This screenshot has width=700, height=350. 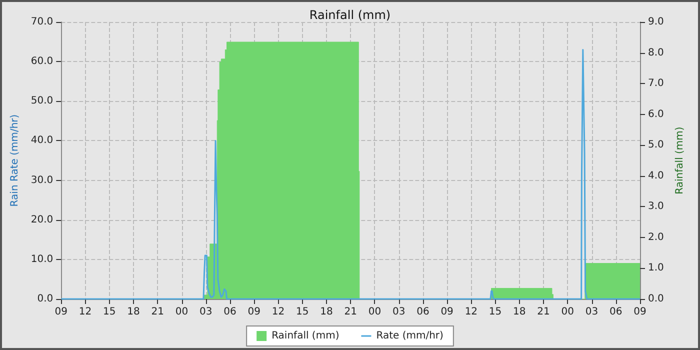 I want to click on y2-tick-label: 4.0, so click(x=656, y=176).